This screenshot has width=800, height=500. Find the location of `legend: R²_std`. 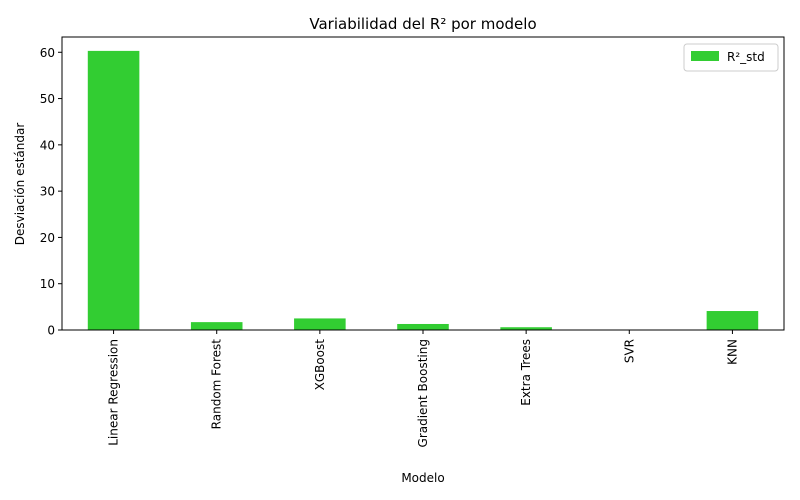

legend: R²_std is located at coordinates (731, 57).